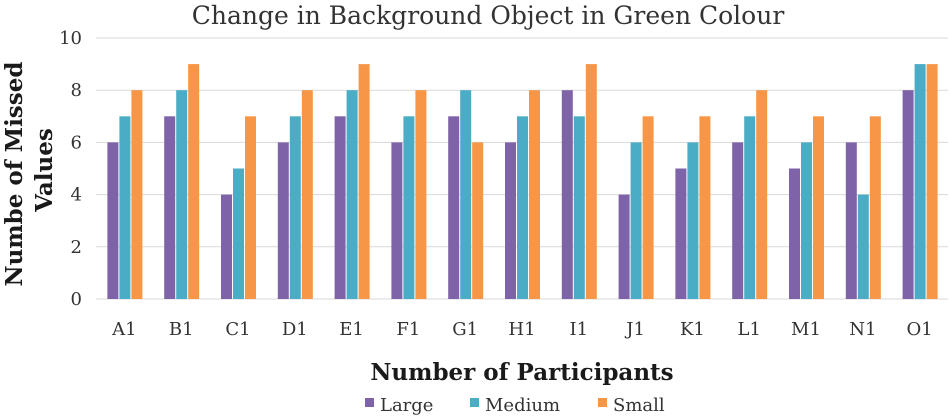  What do you see at coordinates (624, 246) in the screenshot?
I see `bar-large-j1` at bounding box center [624, 246].